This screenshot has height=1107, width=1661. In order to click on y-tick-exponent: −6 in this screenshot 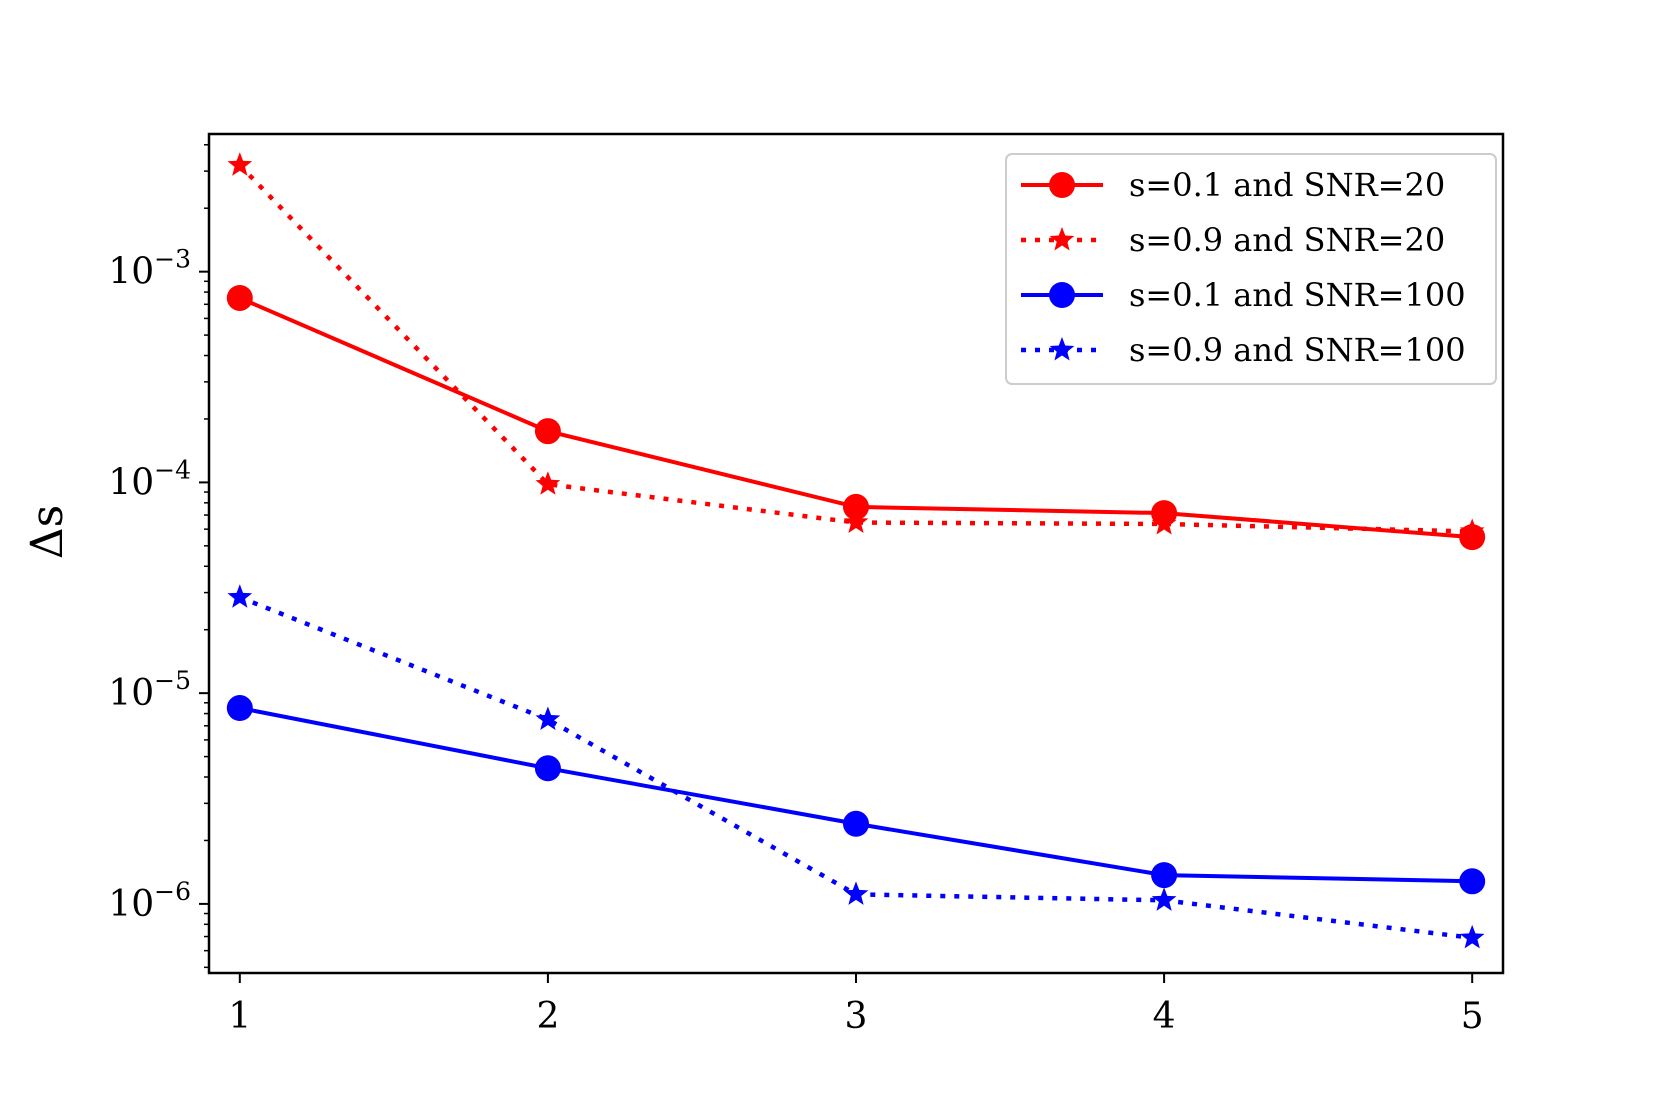, I will do `click(172, 891)`.